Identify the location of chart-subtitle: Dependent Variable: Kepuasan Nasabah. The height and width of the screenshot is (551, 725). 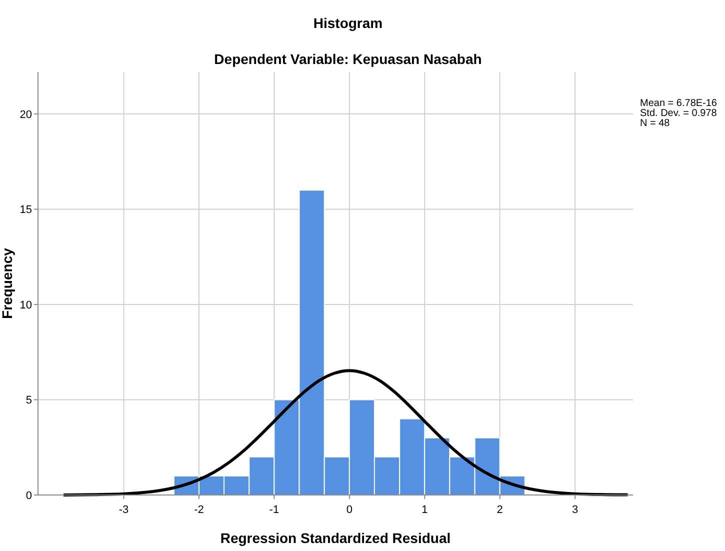
(348, 59).